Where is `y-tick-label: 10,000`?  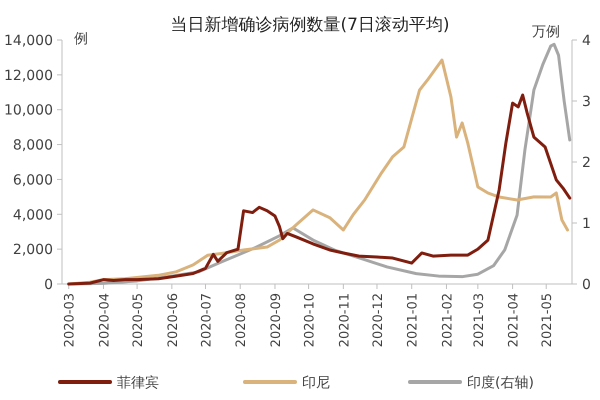 y-tick-label: 10,000 is located at coordinates (28, 110).